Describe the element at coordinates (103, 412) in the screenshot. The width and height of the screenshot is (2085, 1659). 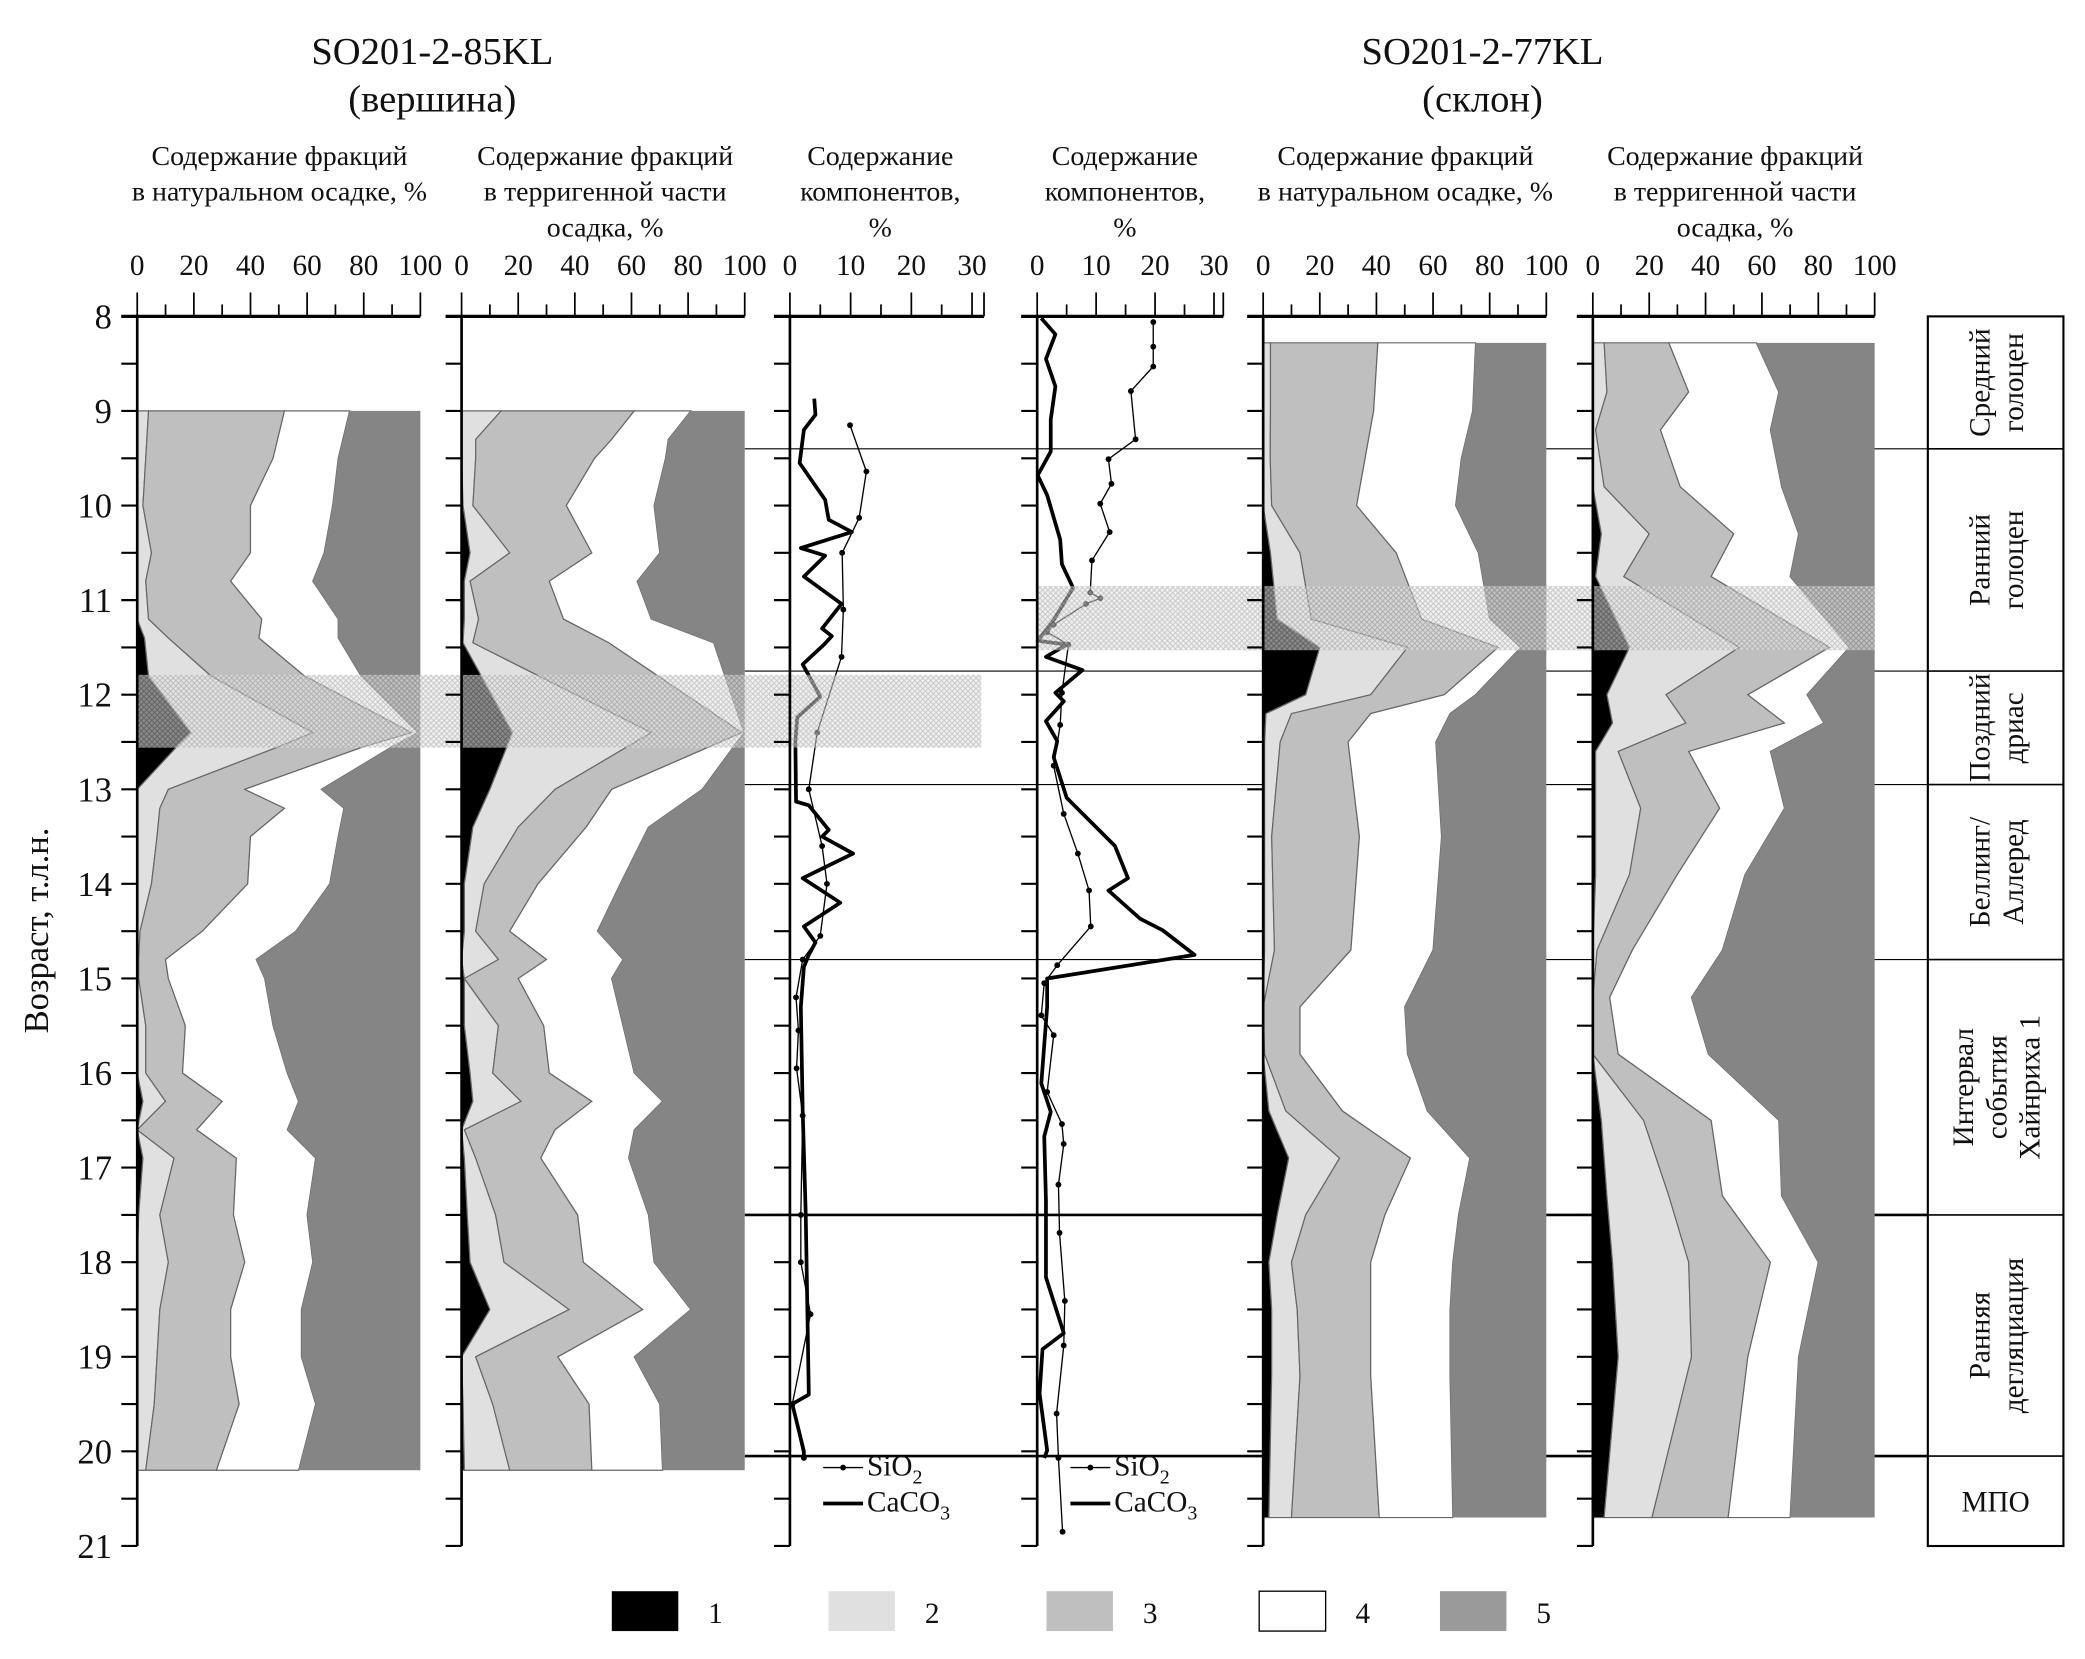
I see `y-tick-label: 9` at that location.